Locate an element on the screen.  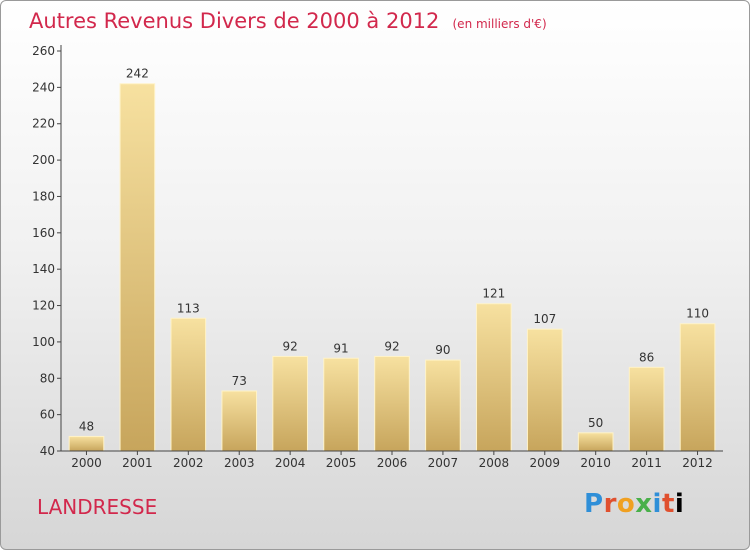
x-tick-label-2003: 2003 is located at coordinates (239, 463).